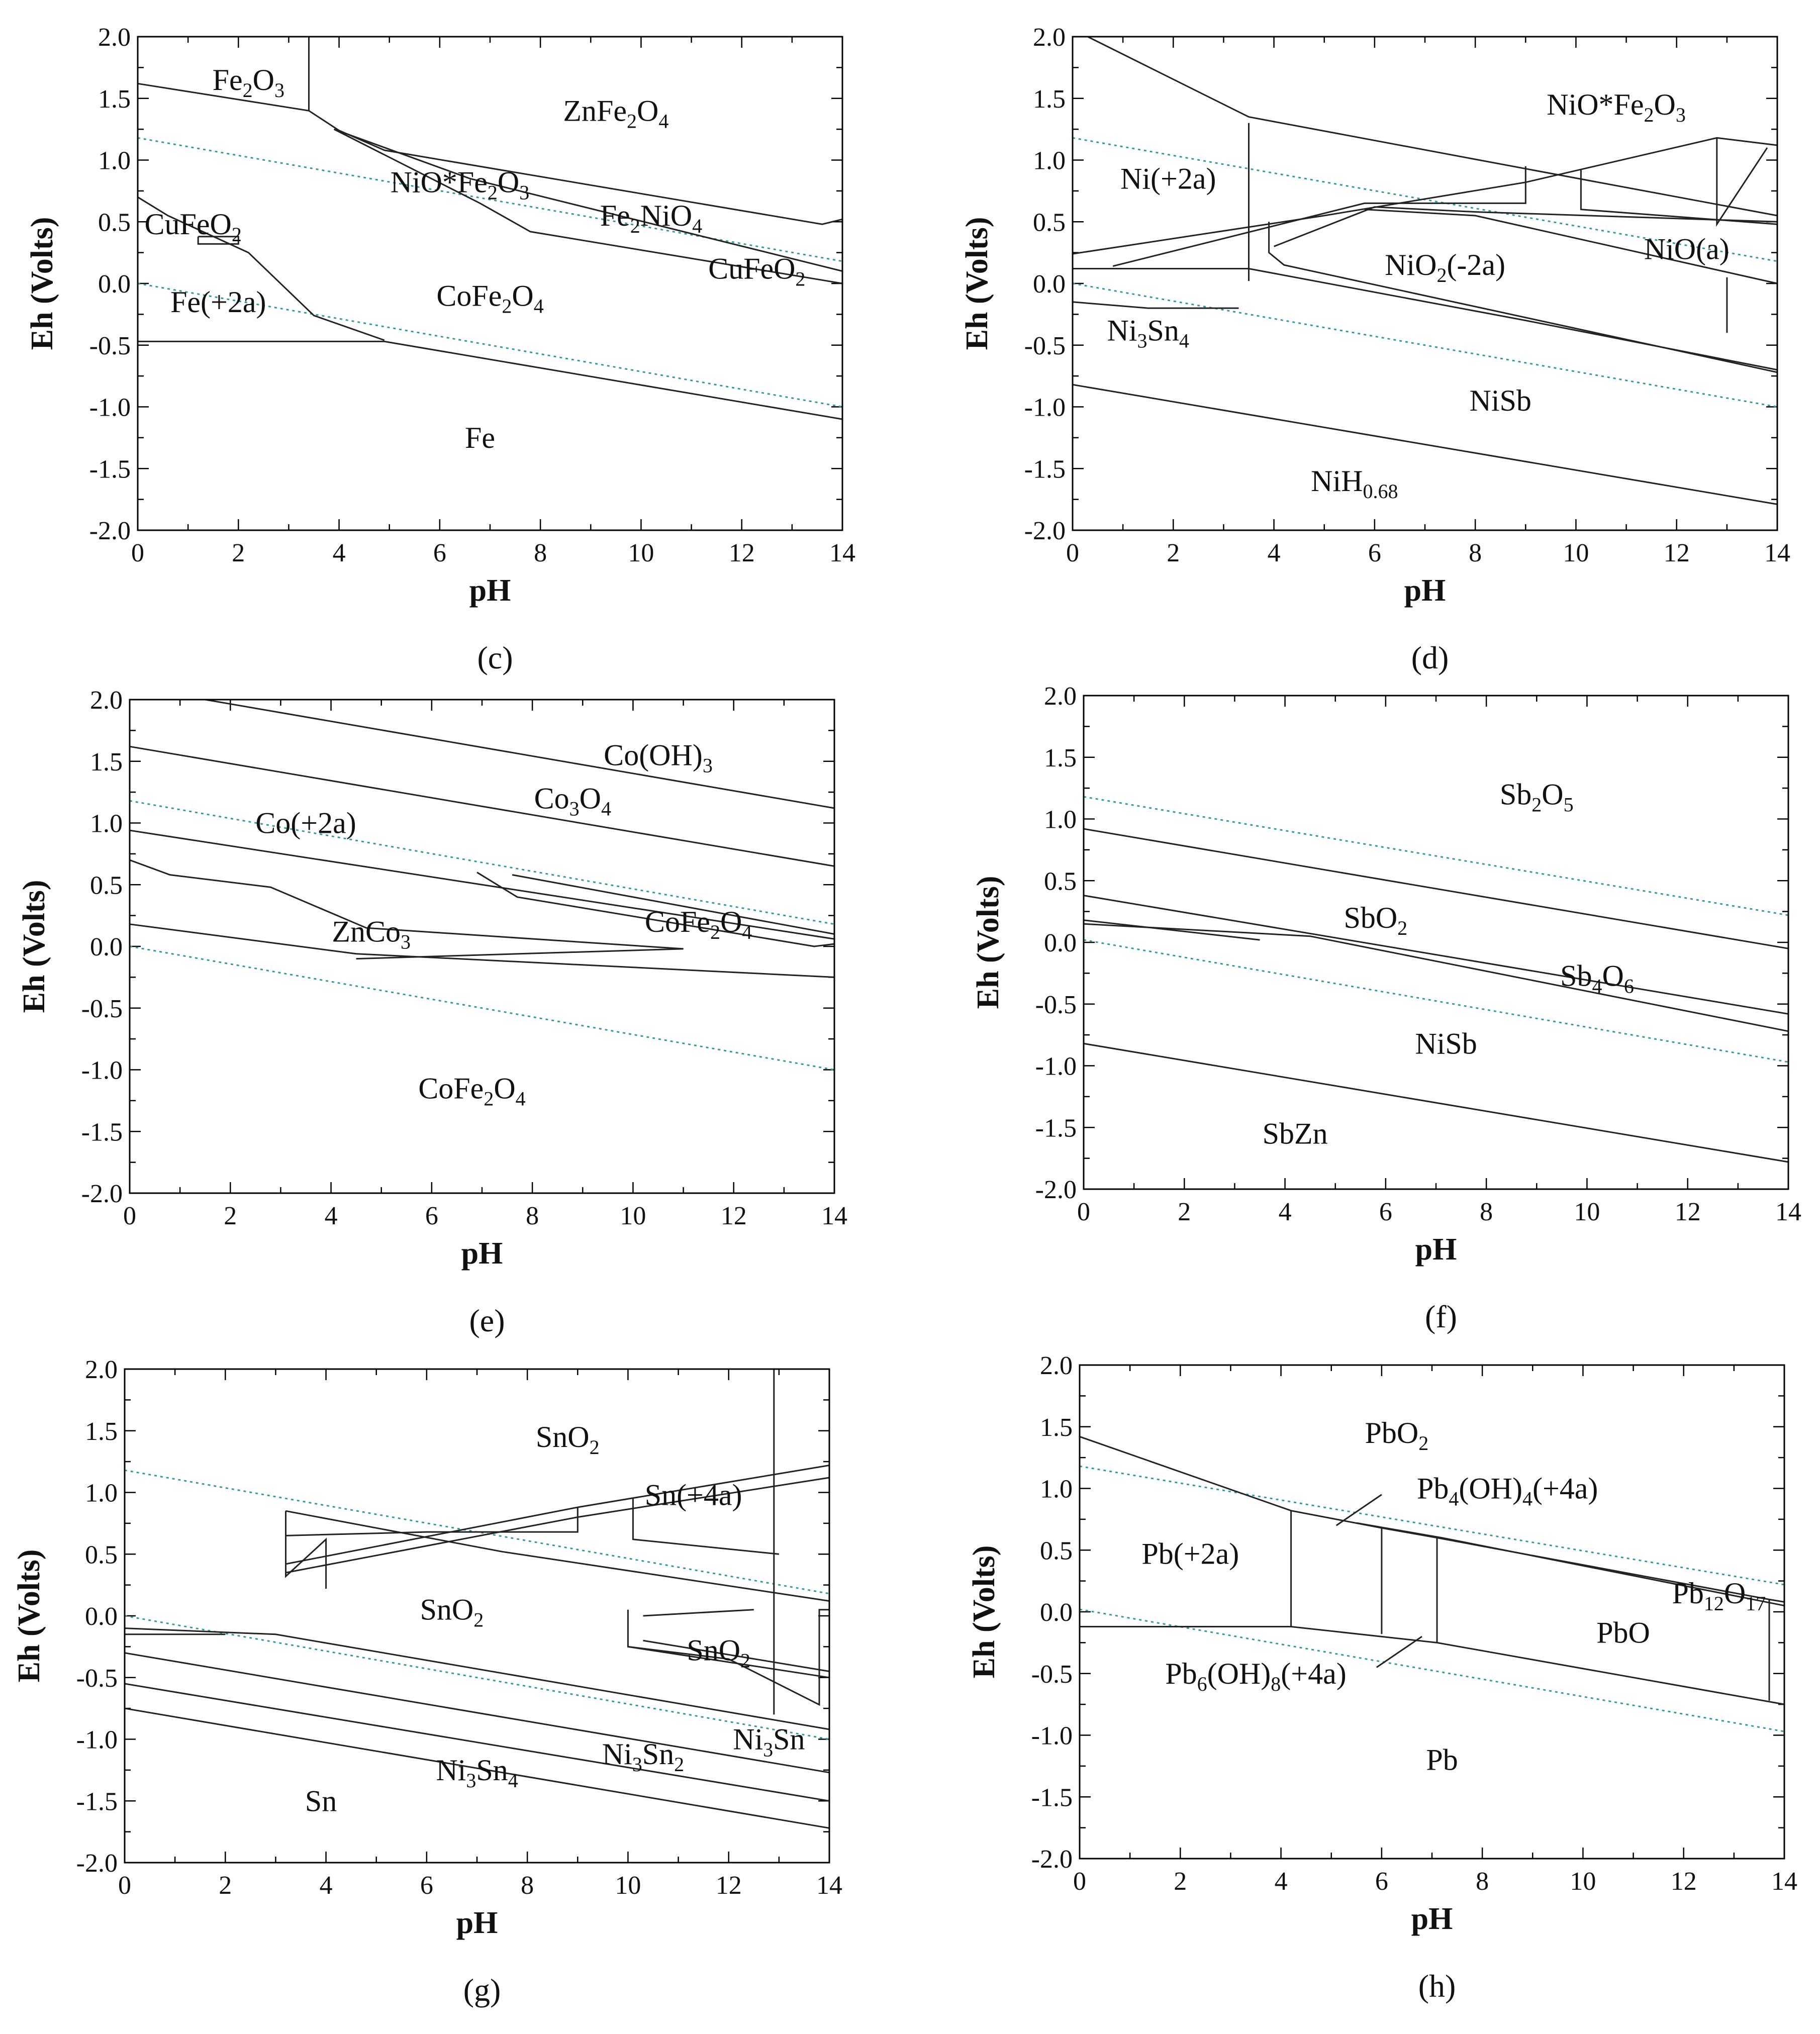 The width and height of the screenshot is (1820, 2034). Describe the element at coordinates (1441, 1317) in the screenshot. I see `panel-label: (f)` at that location.